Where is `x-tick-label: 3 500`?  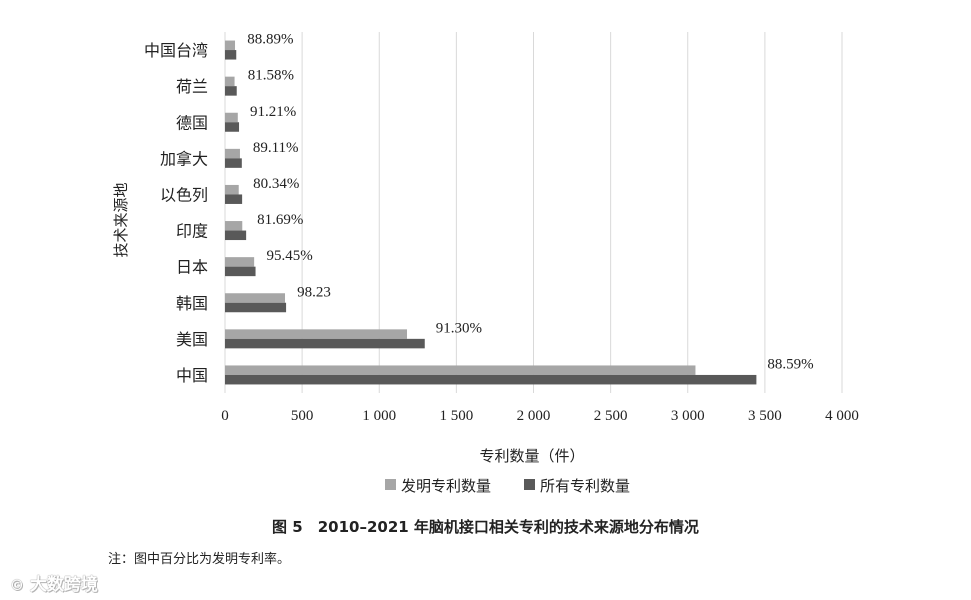 x-tick-label: 3 500 is located at coordinates (765, 416).